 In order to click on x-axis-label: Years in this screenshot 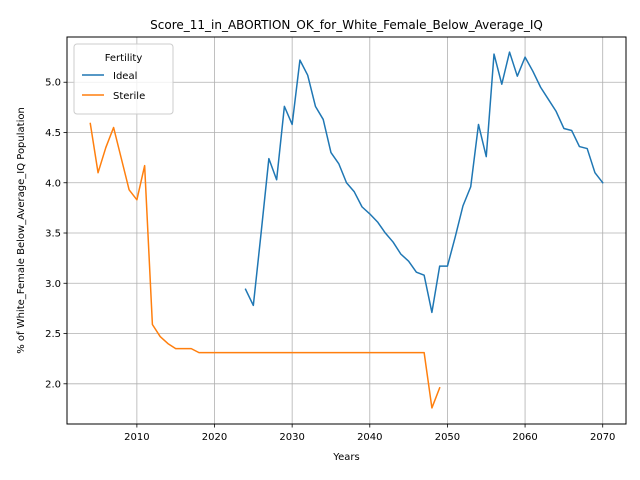, I will do `click(345, 457)`.